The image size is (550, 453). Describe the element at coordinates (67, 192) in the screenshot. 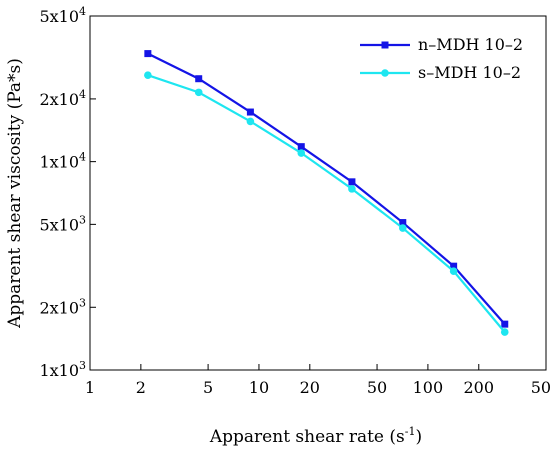

I see `y-axis: 1x10³ 2x10³ 5x10³ 1x10⁴ 2x10⁴ 5x10⁴` at that location.